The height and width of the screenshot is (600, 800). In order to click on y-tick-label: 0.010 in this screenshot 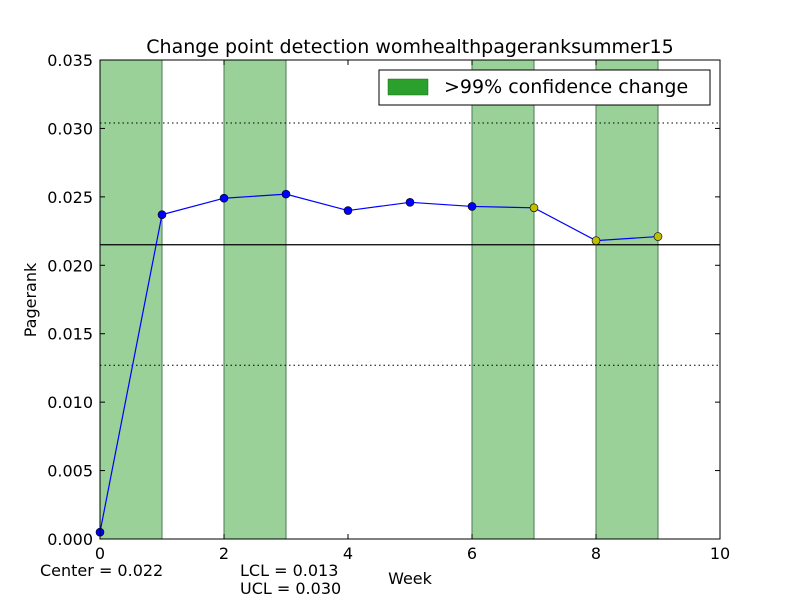, I will do `click(70, 402)`.